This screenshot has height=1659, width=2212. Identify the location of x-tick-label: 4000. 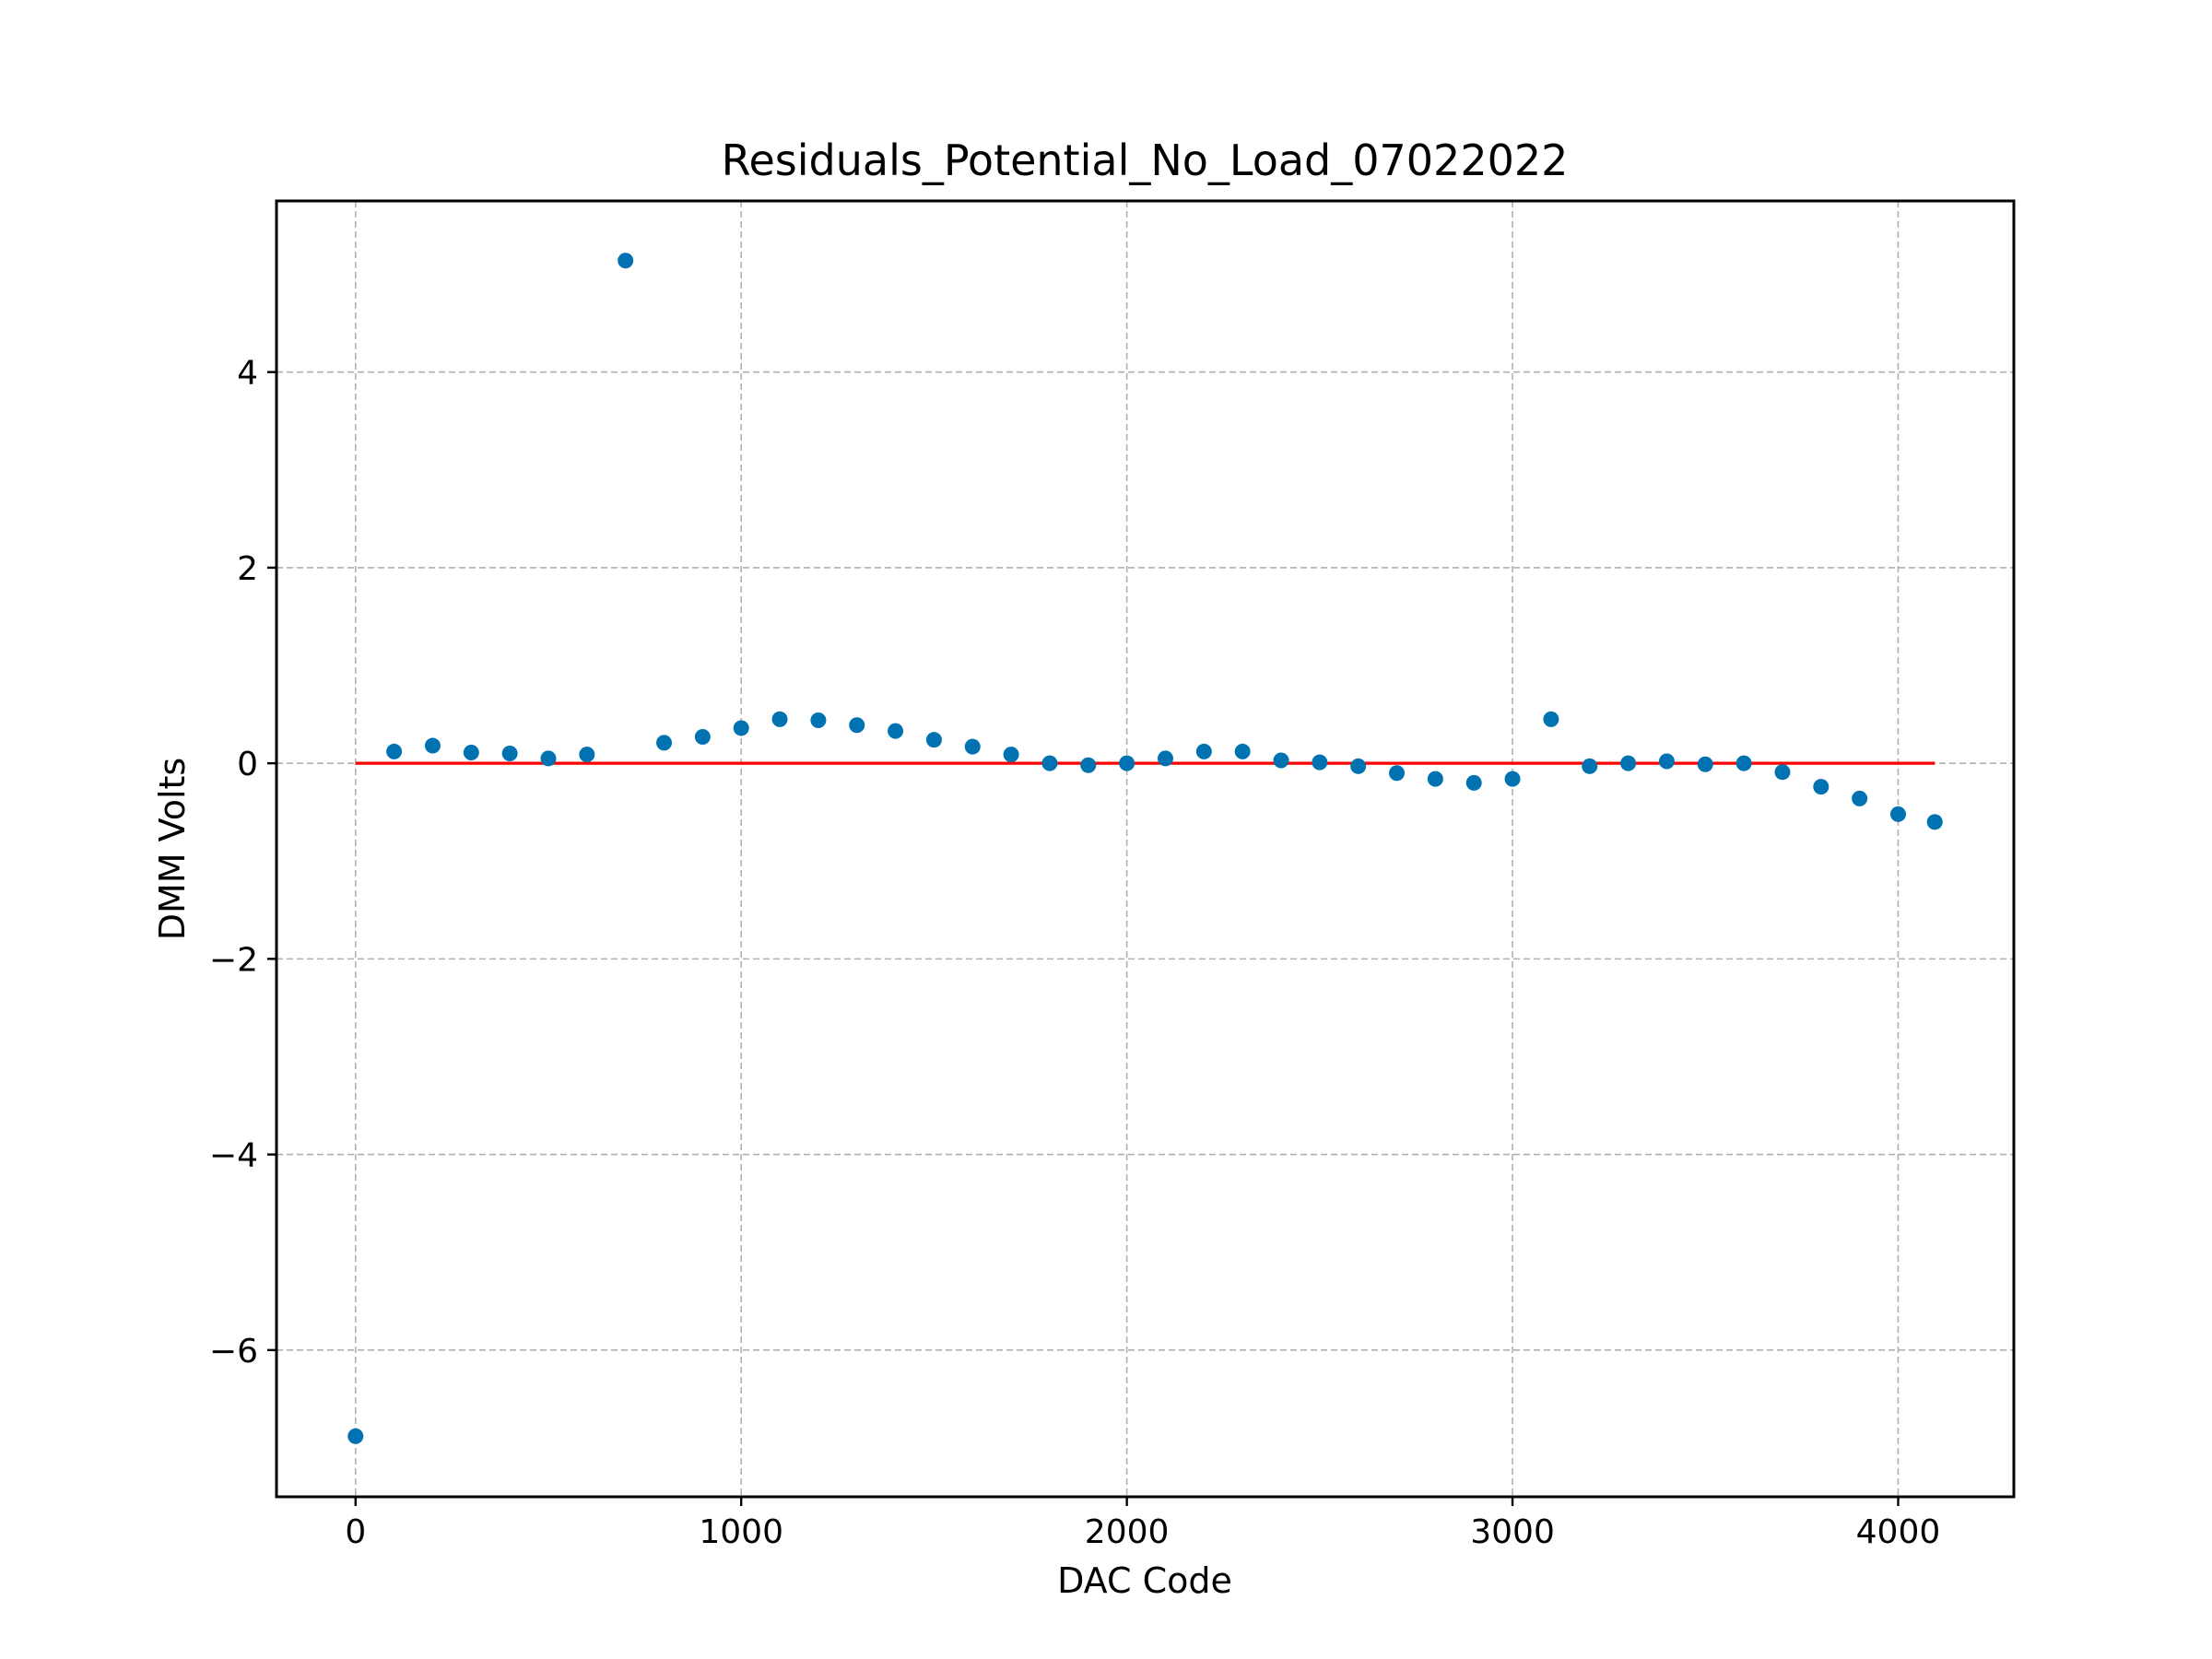
(1898, 1532).